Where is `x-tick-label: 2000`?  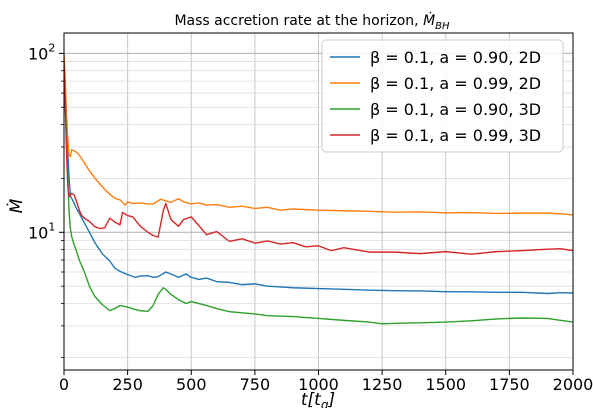 x-tick-label: 2000 is located at coordinates (573, 384).